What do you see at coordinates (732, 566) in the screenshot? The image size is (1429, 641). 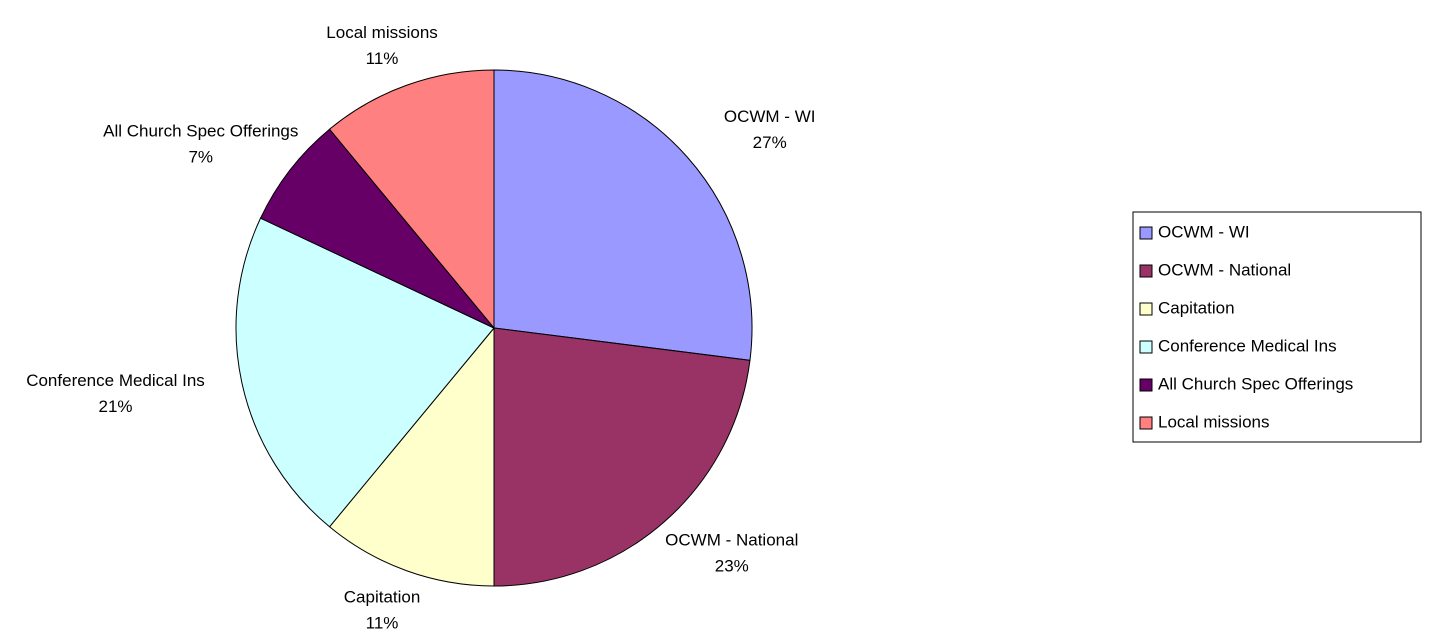 I see `slice-value-label: 23%` at bounding box center [732, 566].